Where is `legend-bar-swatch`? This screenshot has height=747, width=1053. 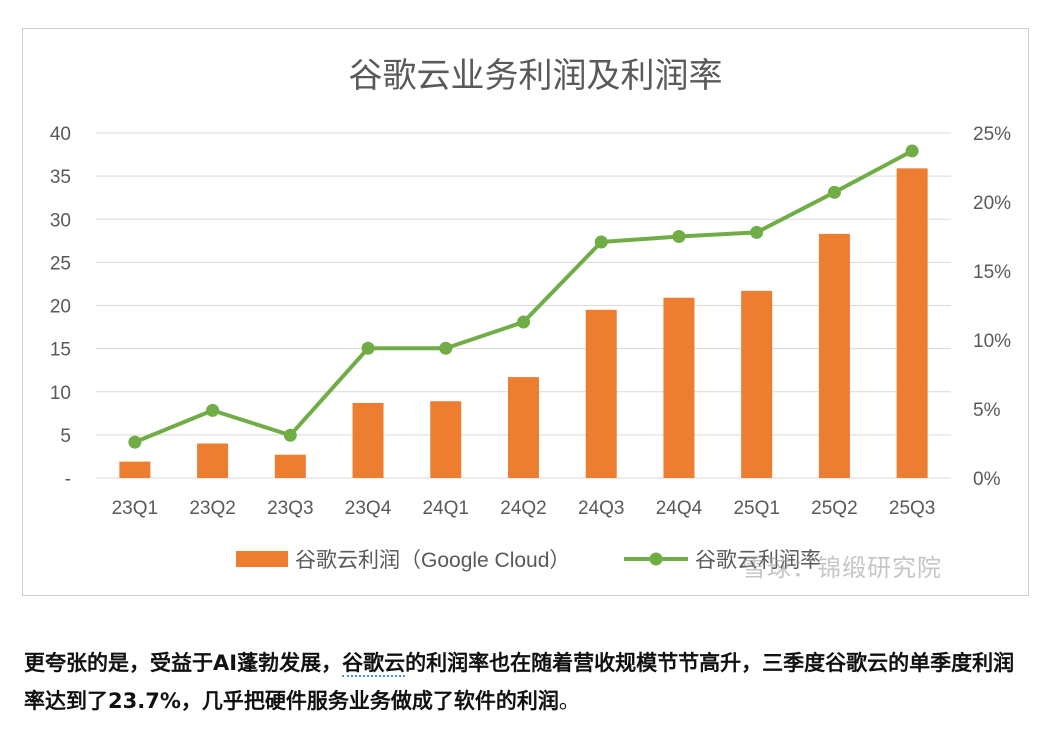 legend-bar-swatch is located at coordinates (262, 559).